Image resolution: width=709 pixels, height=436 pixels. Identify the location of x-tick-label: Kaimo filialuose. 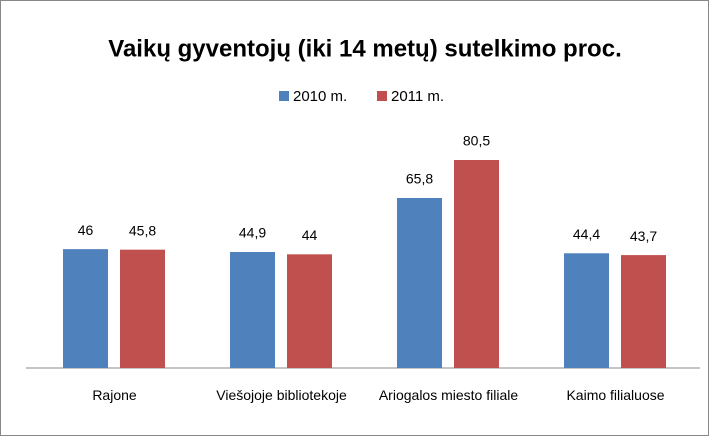
(615, 395).